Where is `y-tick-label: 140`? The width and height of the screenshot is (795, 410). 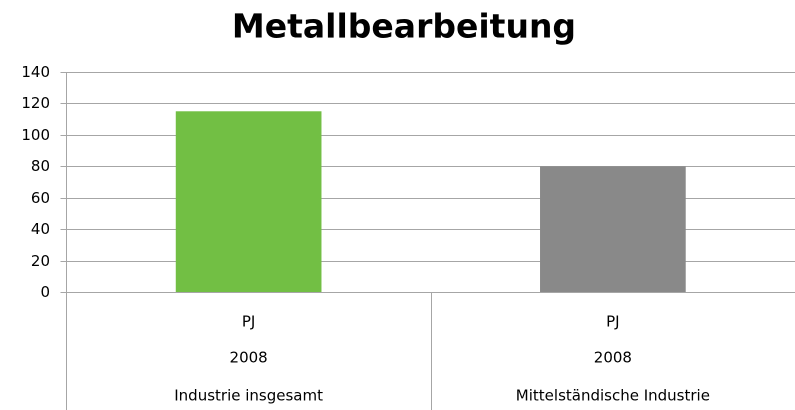 y-tick-label: 140 is located at coordinates (35, 72).